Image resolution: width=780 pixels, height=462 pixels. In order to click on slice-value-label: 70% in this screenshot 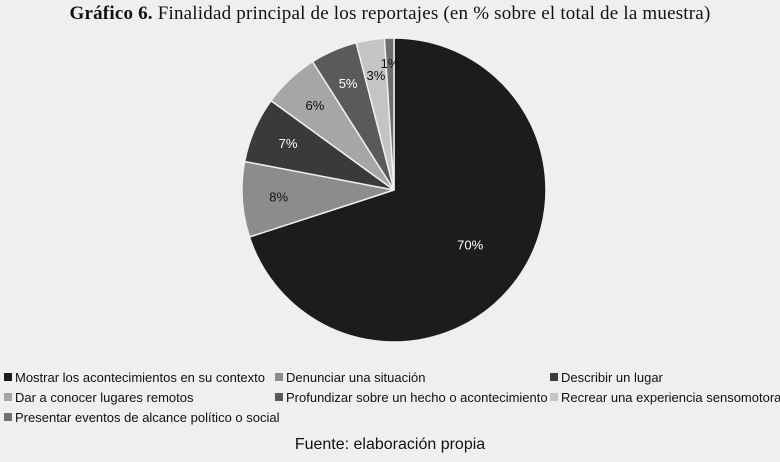, I will do `click(470, 244)`.